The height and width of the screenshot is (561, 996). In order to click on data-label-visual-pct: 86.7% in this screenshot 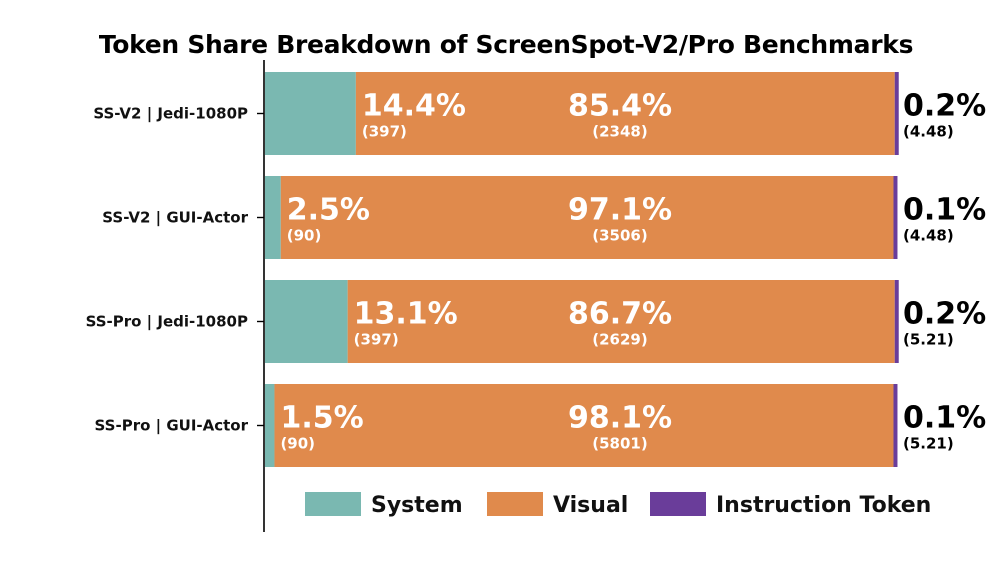, I will do `click(620, 314)`.